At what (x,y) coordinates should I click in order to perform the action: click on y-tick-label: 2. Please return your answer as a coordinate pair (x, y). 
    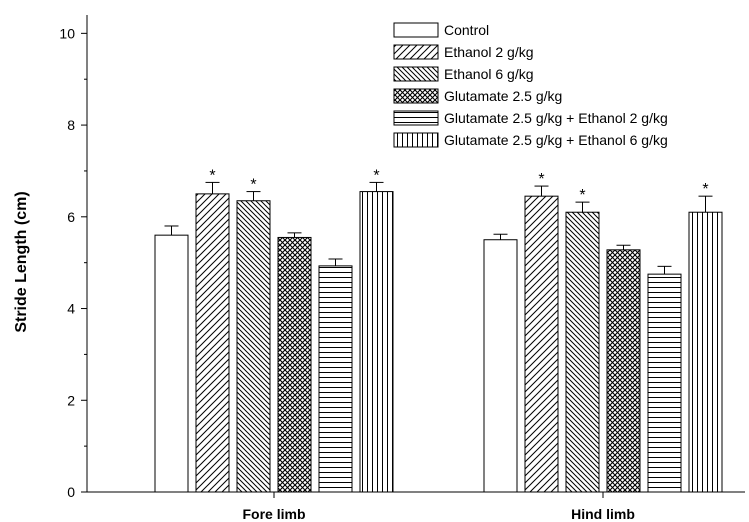
    Looking at the image, I should click on (71, 400).